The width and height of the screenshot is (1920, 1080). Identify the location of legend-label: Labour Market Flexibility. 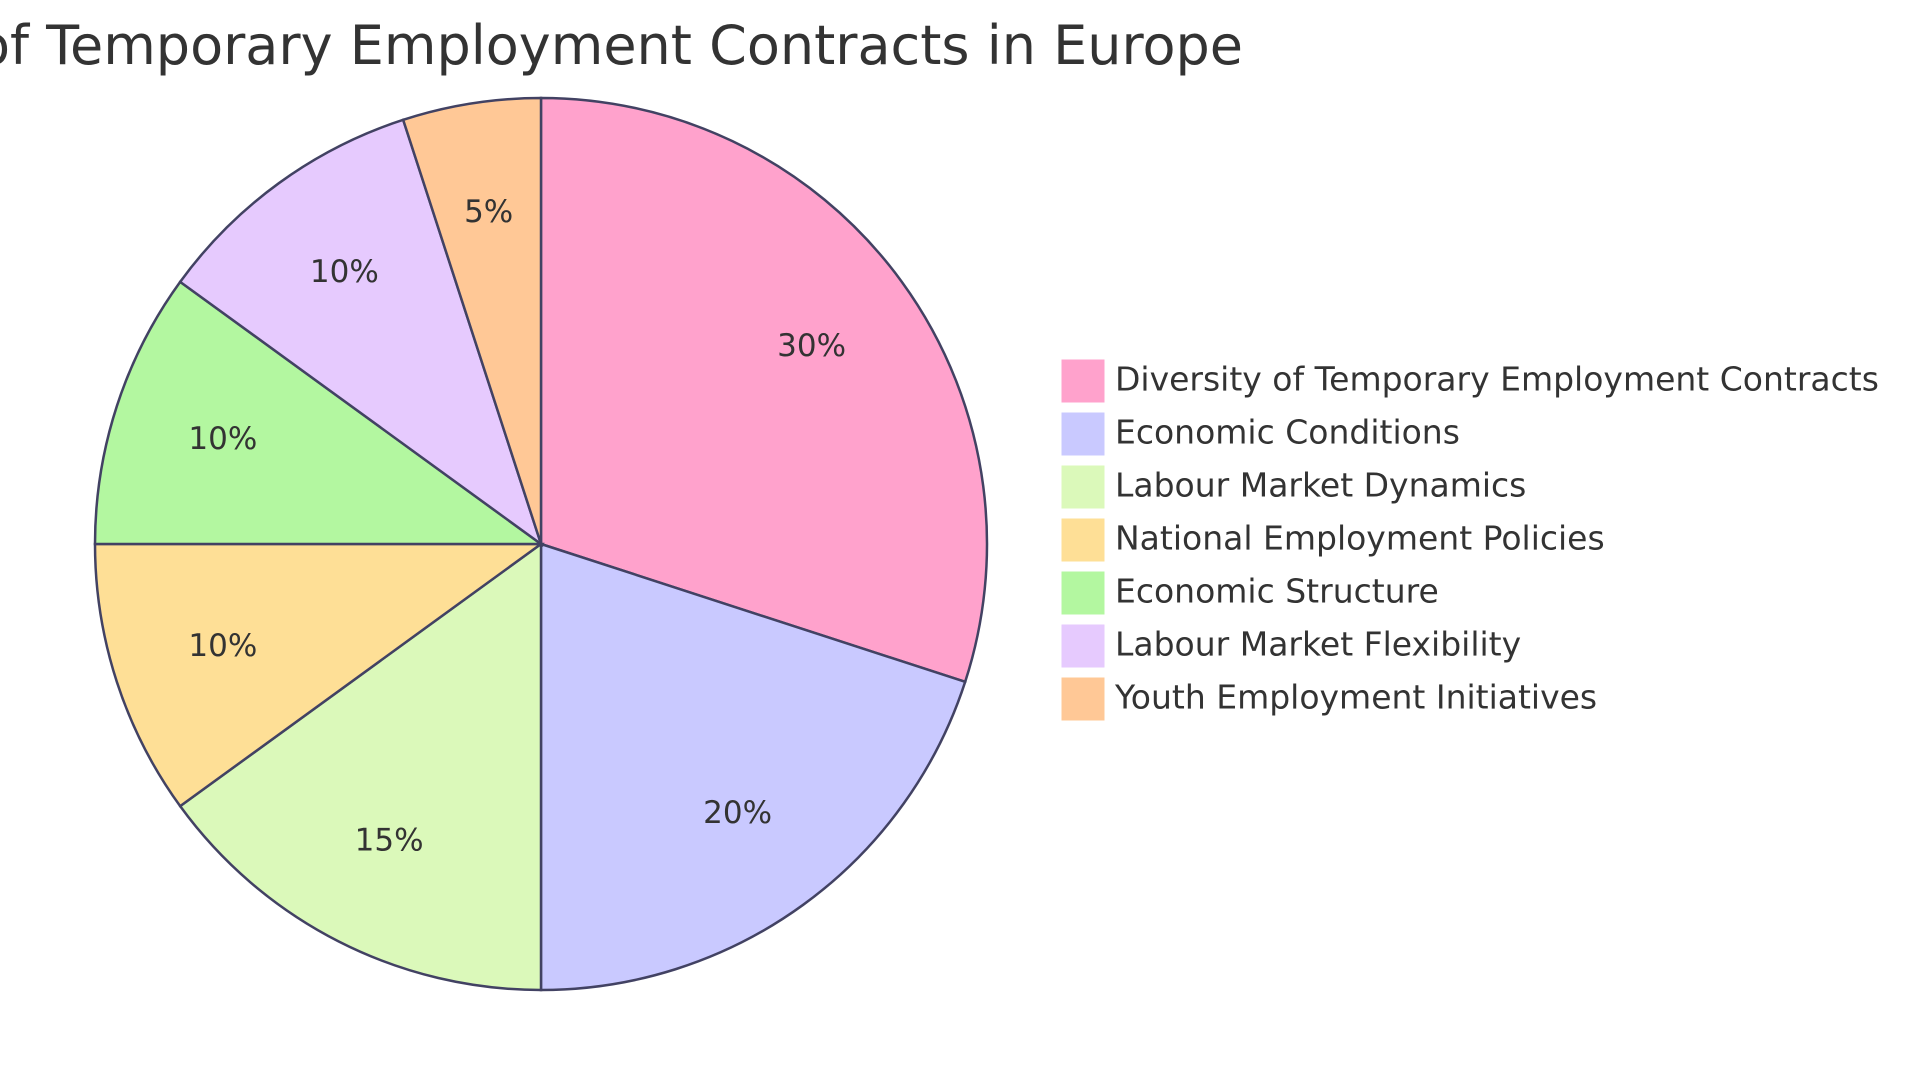
(1318, 644).